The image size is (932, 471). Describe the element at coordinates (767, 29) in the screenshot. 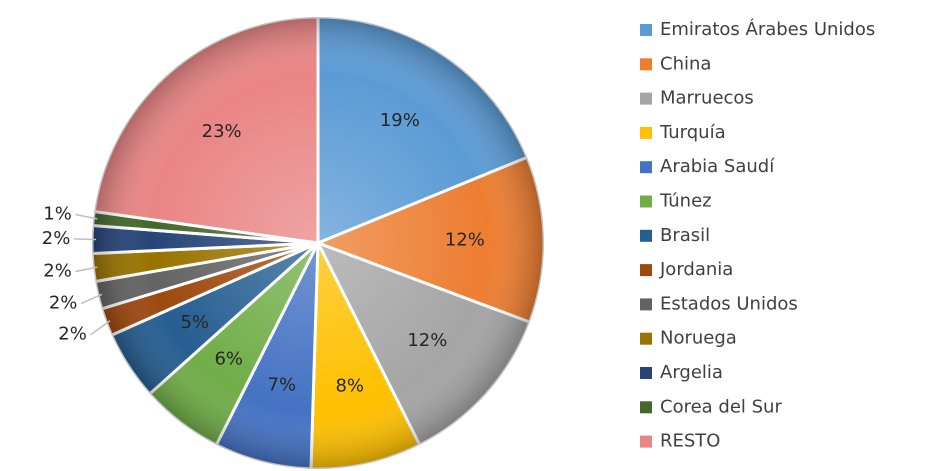

I see `legend-label: Emiratos Árabes Unidos` at that location.